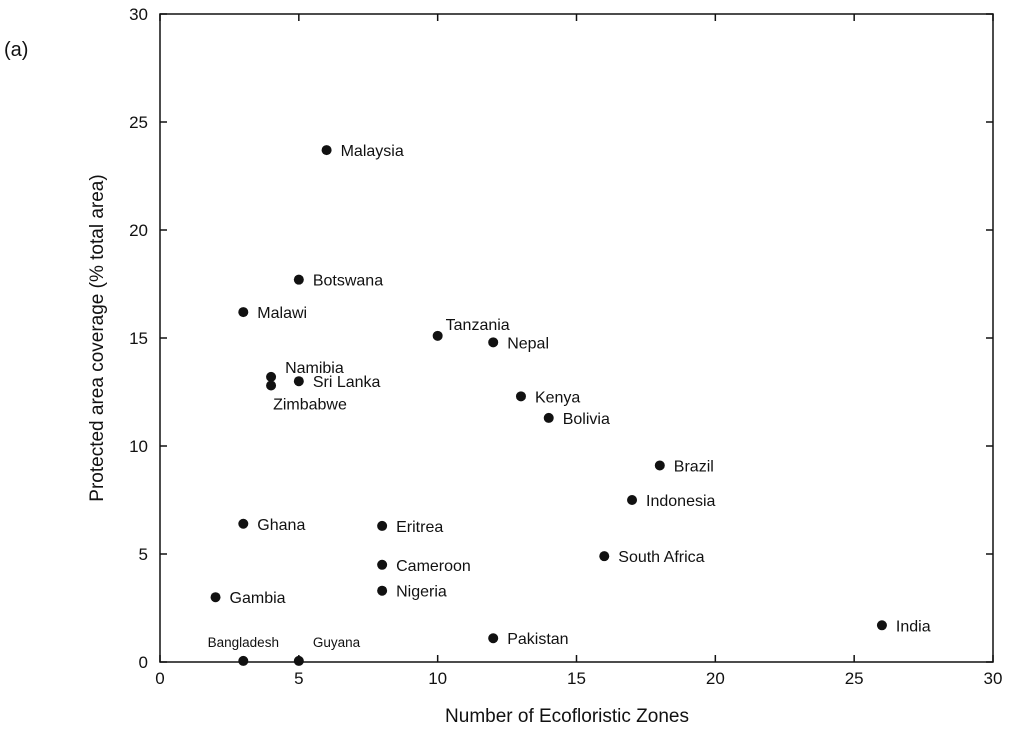 This screenshot has width=1011, height=731. What do you see at coordinates (348, 281) in the screenshot?
I see `point-label: Botswana` at bounding box center [348, 281].